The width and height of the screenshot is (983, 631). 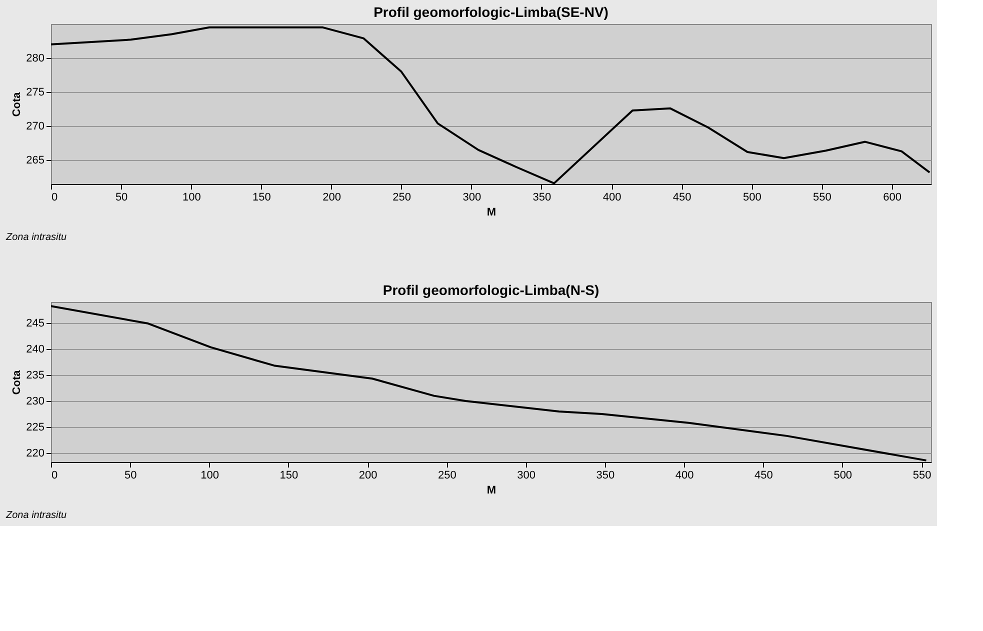 What do you see at coordinates (35, 323) in the screenshot?
I see `y-tick-label: 245` at bounding box center [35, 323].